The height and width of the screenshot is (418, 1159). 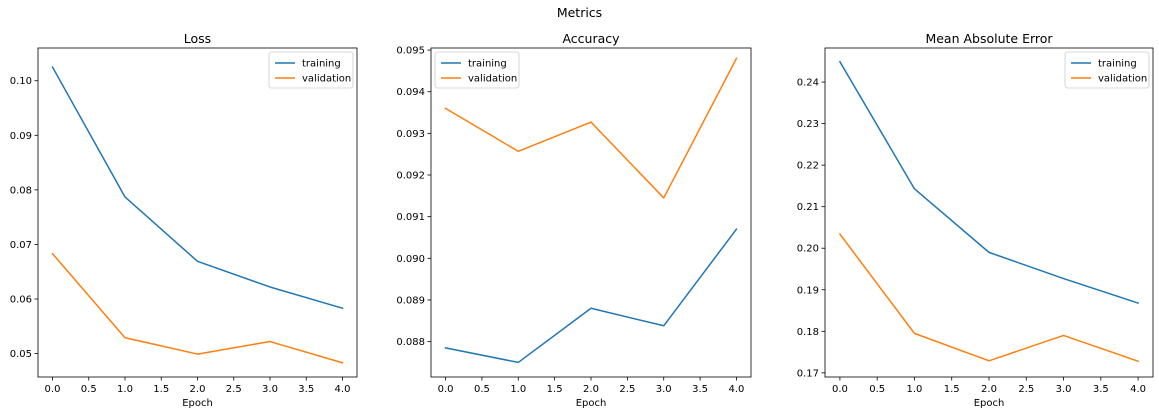 What do you see at coordinates (410, 51) in the screenshot?
I see `y-tick-label: 0.095` at bounding box center [410, 51].